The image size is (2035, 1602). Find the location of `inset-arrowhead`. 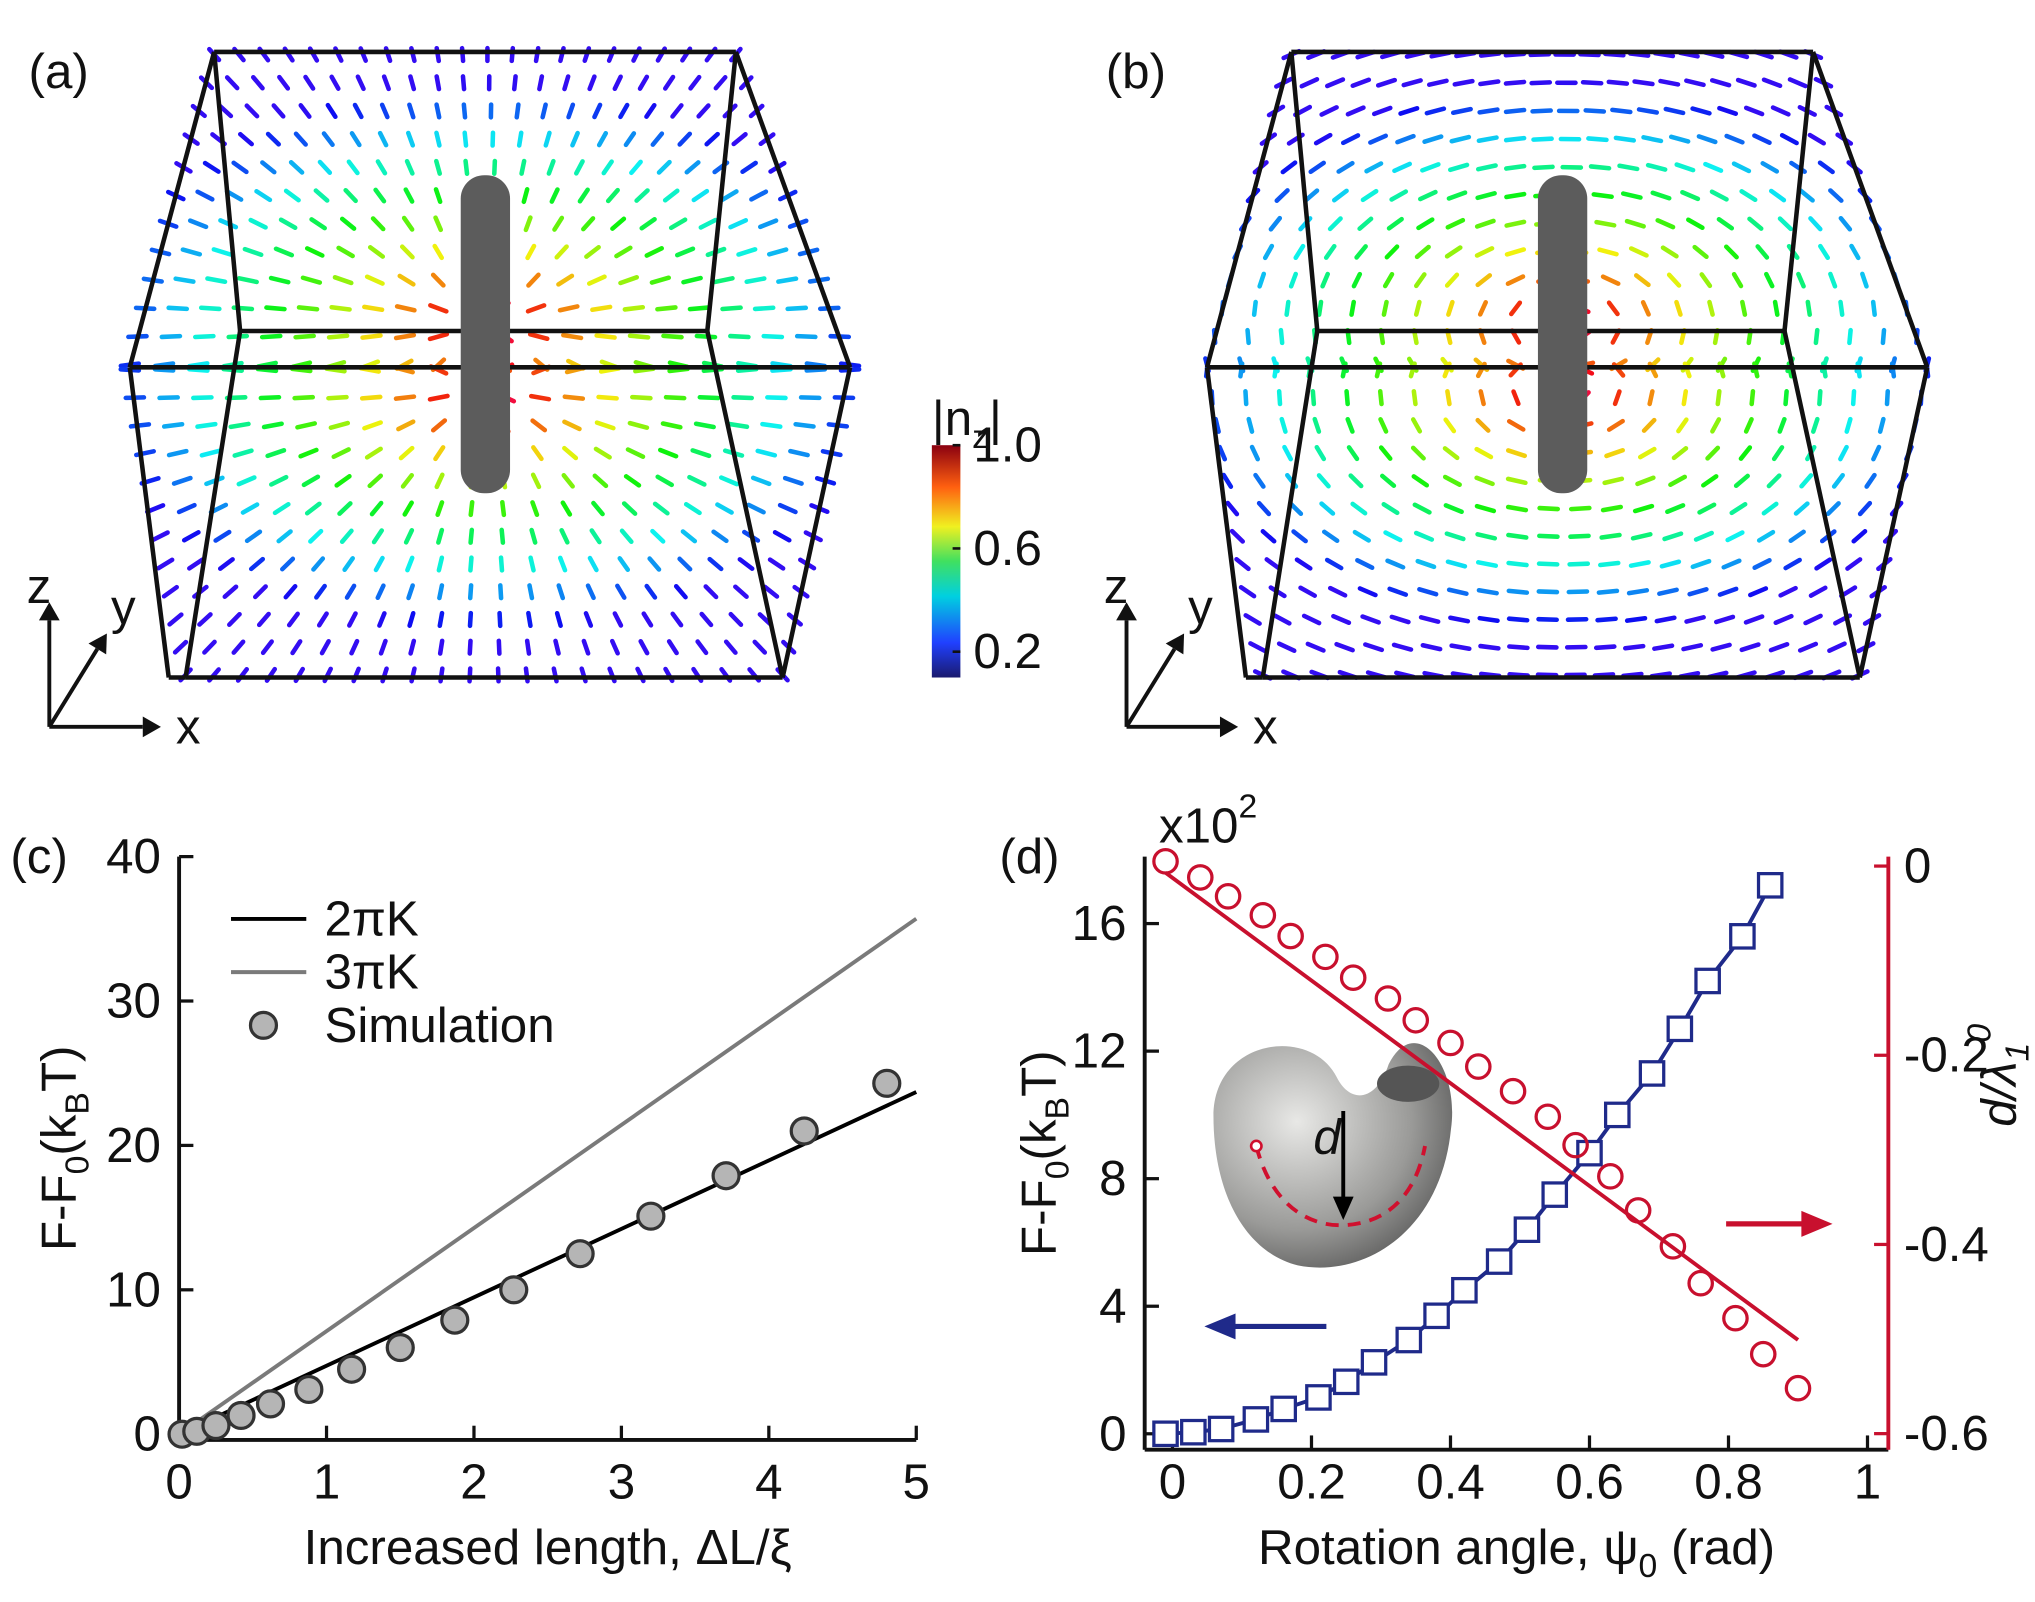

inset-arrowhead is located at coordinates (1343, 1208).